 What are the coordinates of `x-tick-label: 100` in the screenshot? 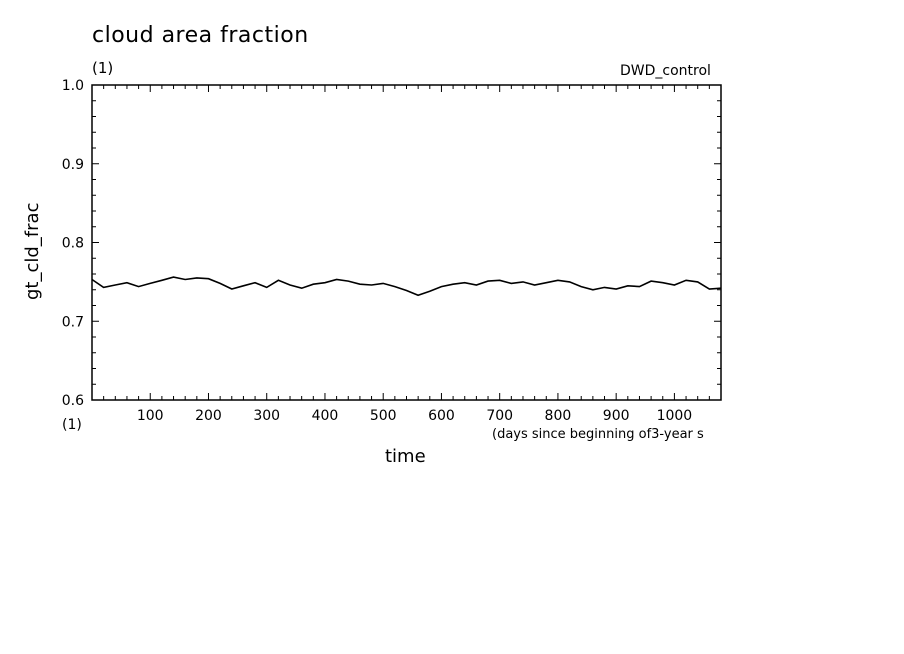 It's located at (150, 416).